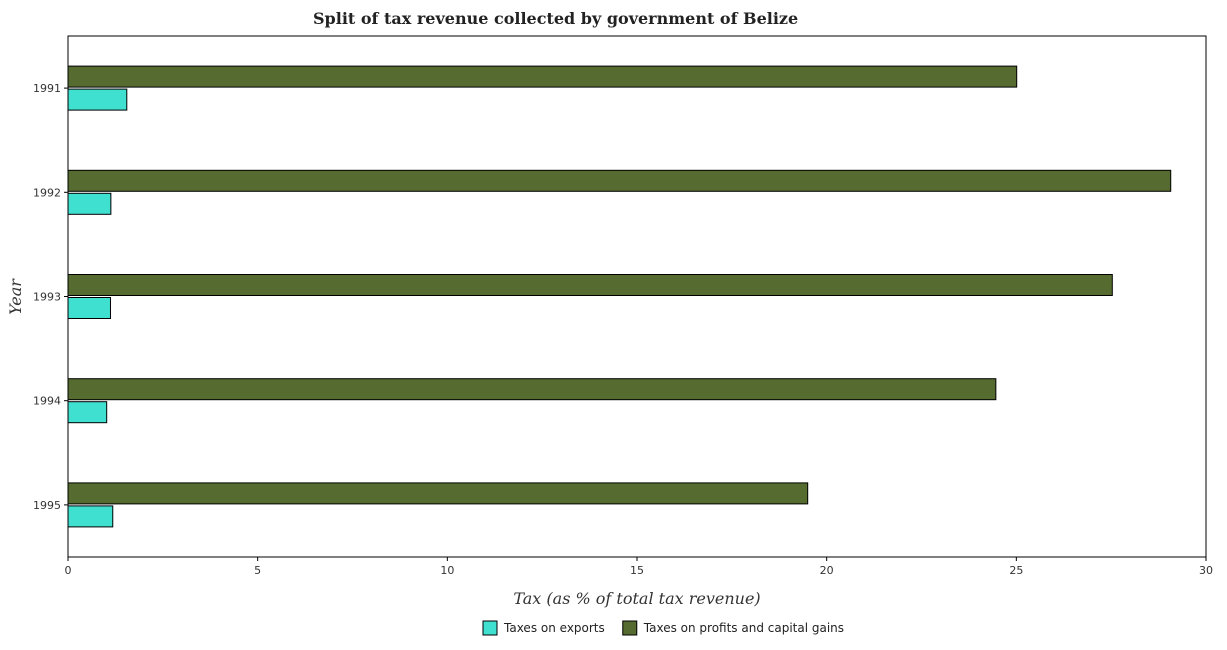 The height and width of the screenshot is (650, 1227). I want to click on x-tick-label: 5, so click(257, 570).